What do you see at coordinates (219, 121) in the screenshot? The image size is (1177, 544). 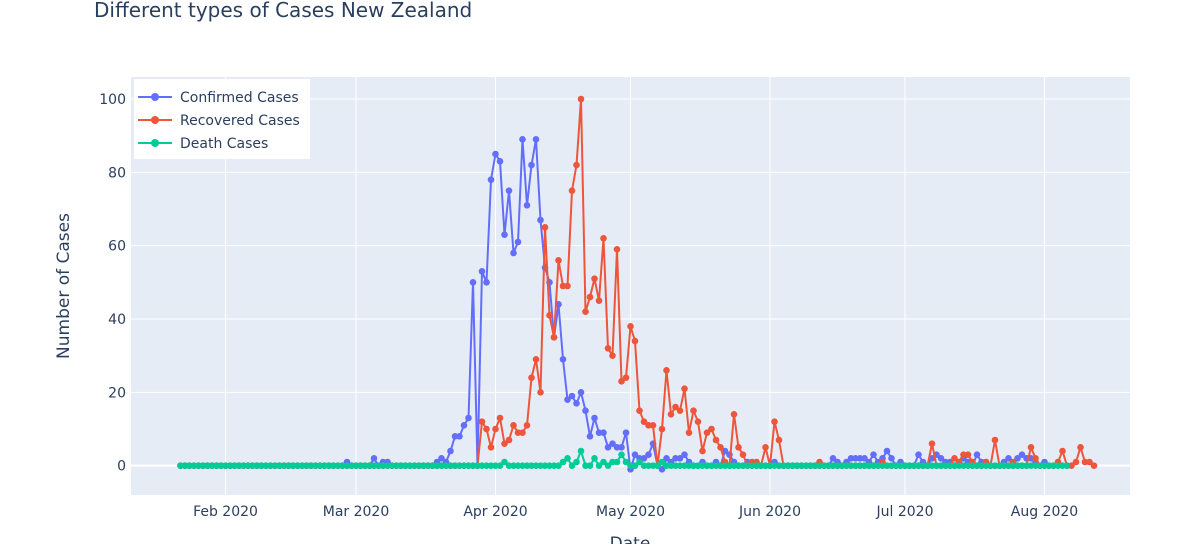 I see `legend-item-recovered: Recovered Cases` at bounding box center [219, 121].